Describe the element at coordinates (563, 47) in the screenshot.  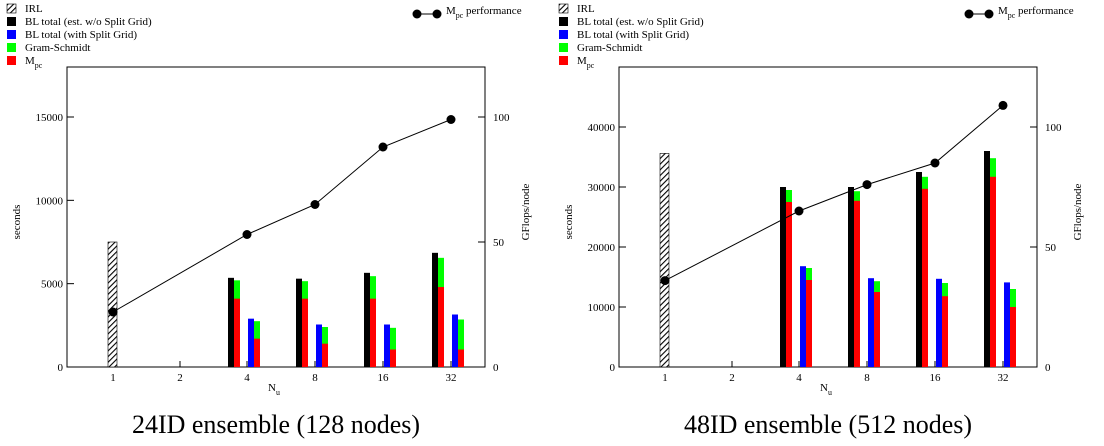
I see `legend-gram-schmidt-swatch` at that location.